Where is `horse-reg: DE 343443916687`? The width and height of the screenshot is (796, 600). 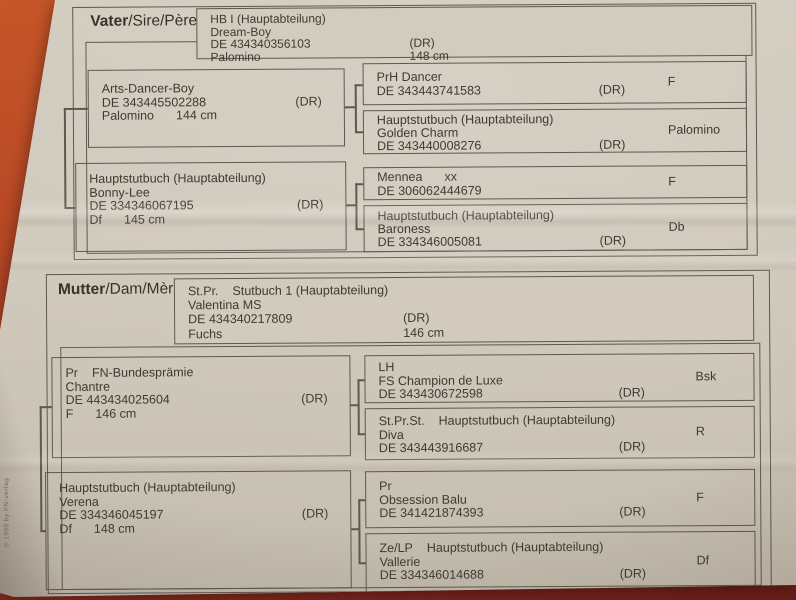
horse-reg: DE 343443916687 is located at coordinates (431, 448).